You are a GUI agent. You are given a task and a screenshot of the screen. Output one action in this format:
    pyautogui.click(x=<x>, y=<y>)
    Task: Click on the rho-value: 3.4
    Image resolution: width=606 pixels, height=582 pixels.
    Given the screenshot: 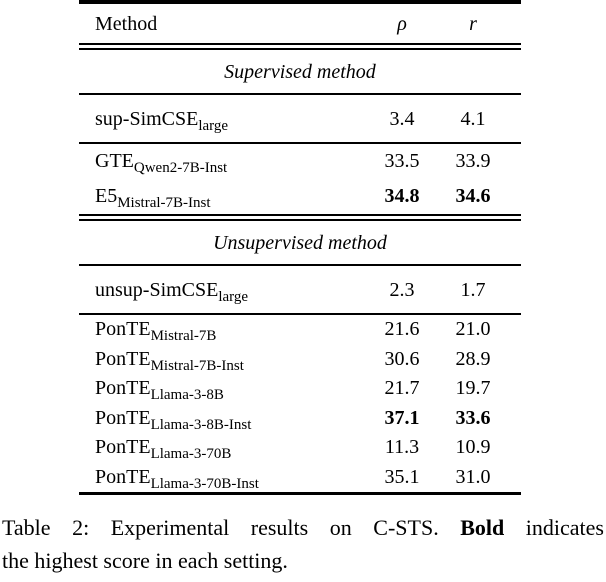 What is the action you would take?
    pyautogui.click(x=402, y=119)
    